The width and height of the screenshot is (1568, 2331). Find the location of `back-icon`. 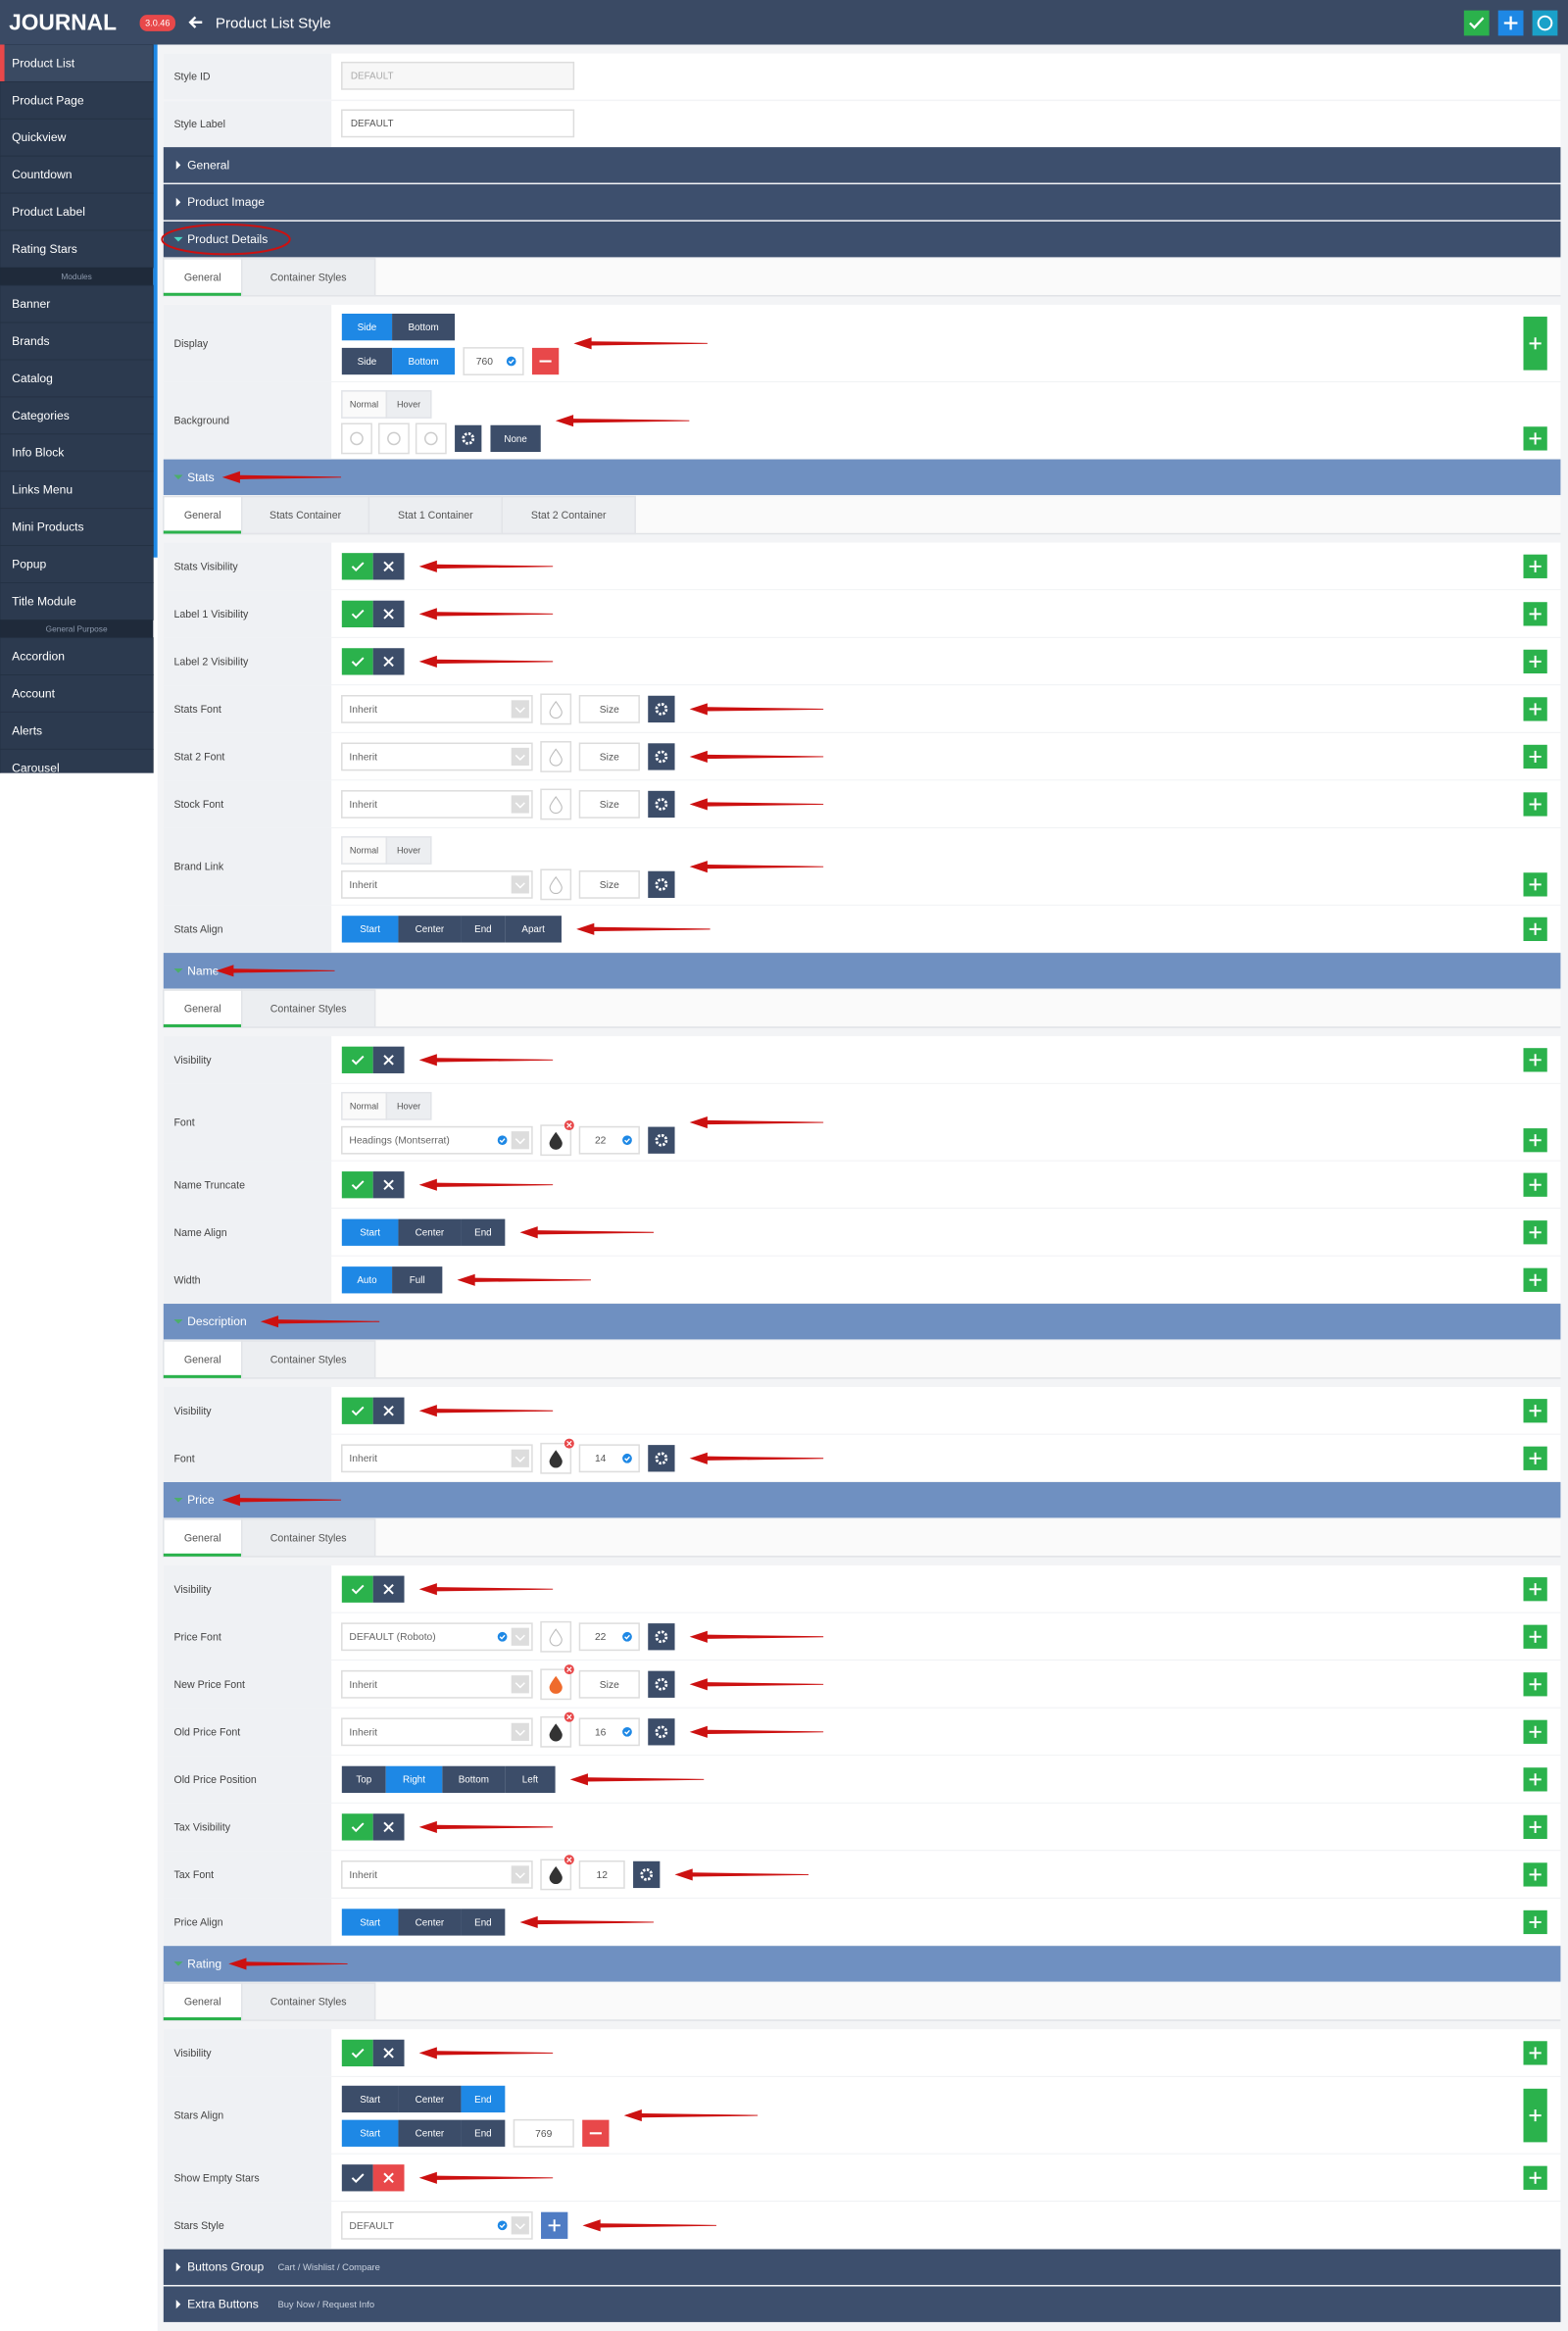

back-icon is located at coordinates (195, 22).